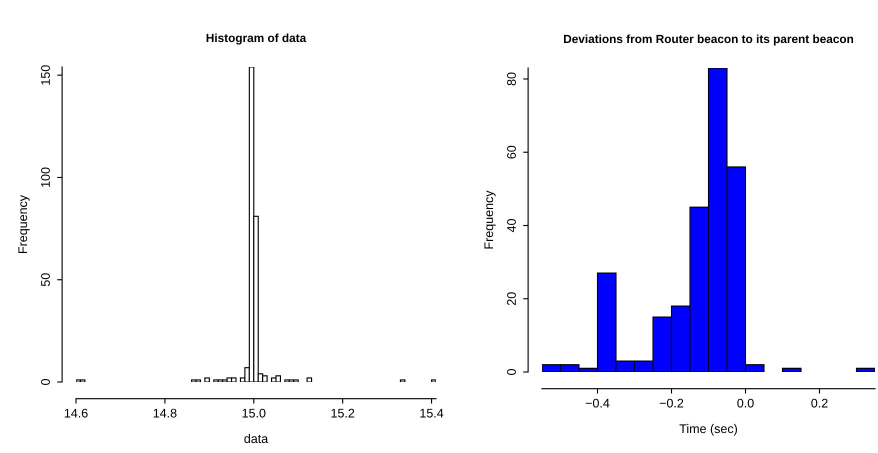 This screenshot has width=878, height=453. I want to click on x-tick-label: 0.0, so click(745, 403).